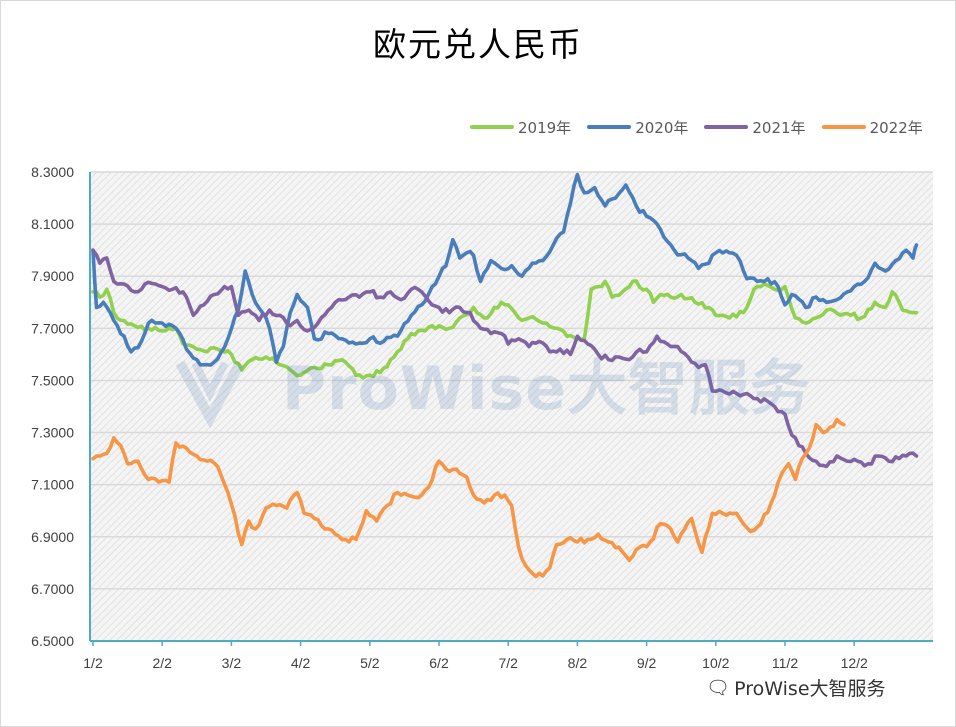  I want to click on x-tick-label: 6/2, so click(439, 663).